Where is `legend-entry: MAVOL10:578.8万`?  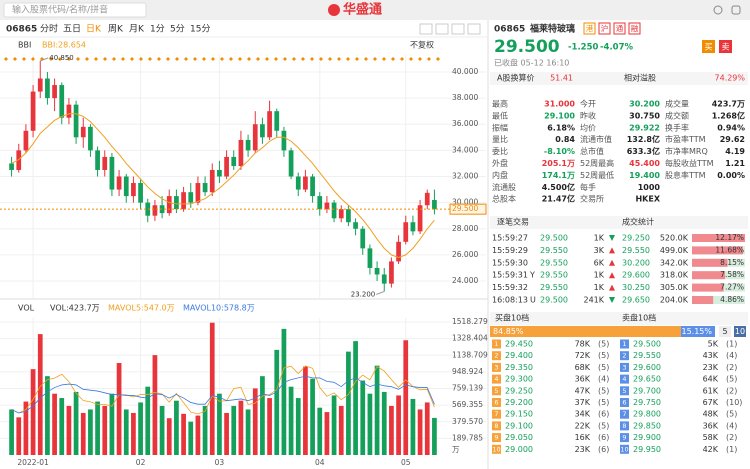 legend-entry: MAVOL10:578.8万 is located at coordinates (219, 308).